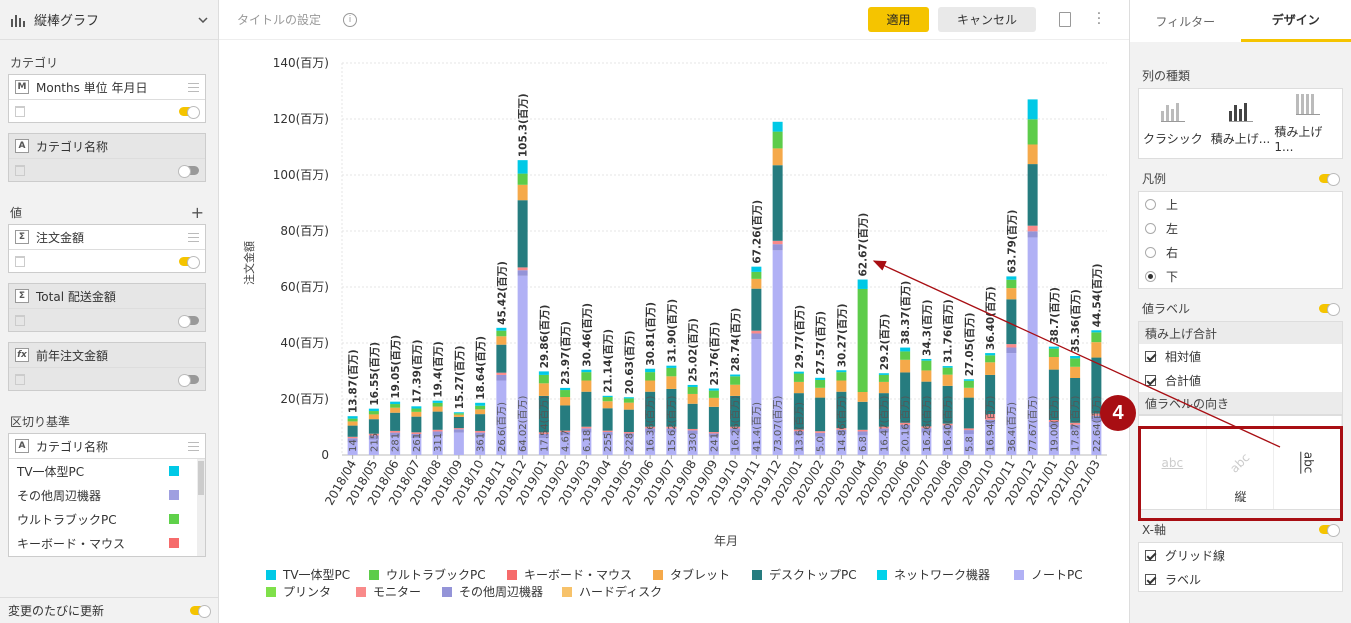 This screenshot has height=623, width=1351. I want to click on prev-year-field: fx 前年注文金額, so click(107, 366).